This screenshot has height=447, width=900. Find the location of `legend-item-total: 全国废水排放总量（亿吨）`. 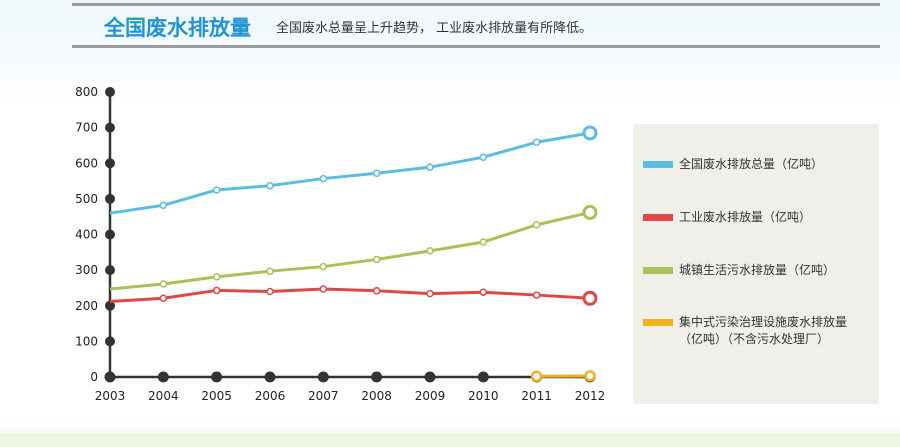

legend-item-total: 全国废水排放总量（亿吨） is located at coordinates (761, 164).